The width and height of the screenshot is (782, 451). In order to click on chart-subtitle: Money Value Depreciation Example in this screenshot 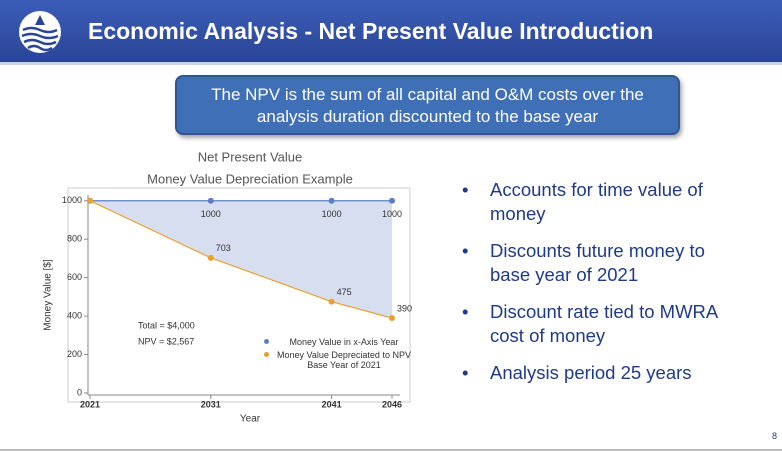, I will do `click(250, 178)`.